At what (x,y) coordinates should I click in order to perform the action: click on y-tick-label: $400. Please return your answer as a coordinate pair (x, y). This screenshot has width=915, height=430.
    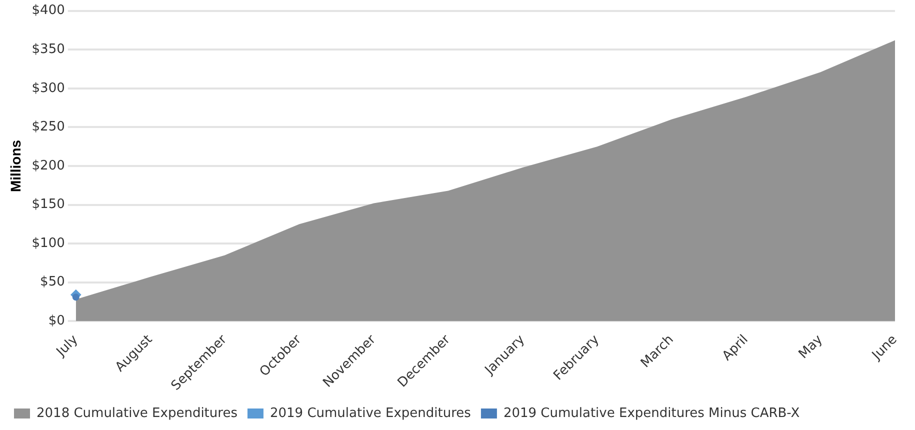
    Looking at the image, I should click on (48, 10).